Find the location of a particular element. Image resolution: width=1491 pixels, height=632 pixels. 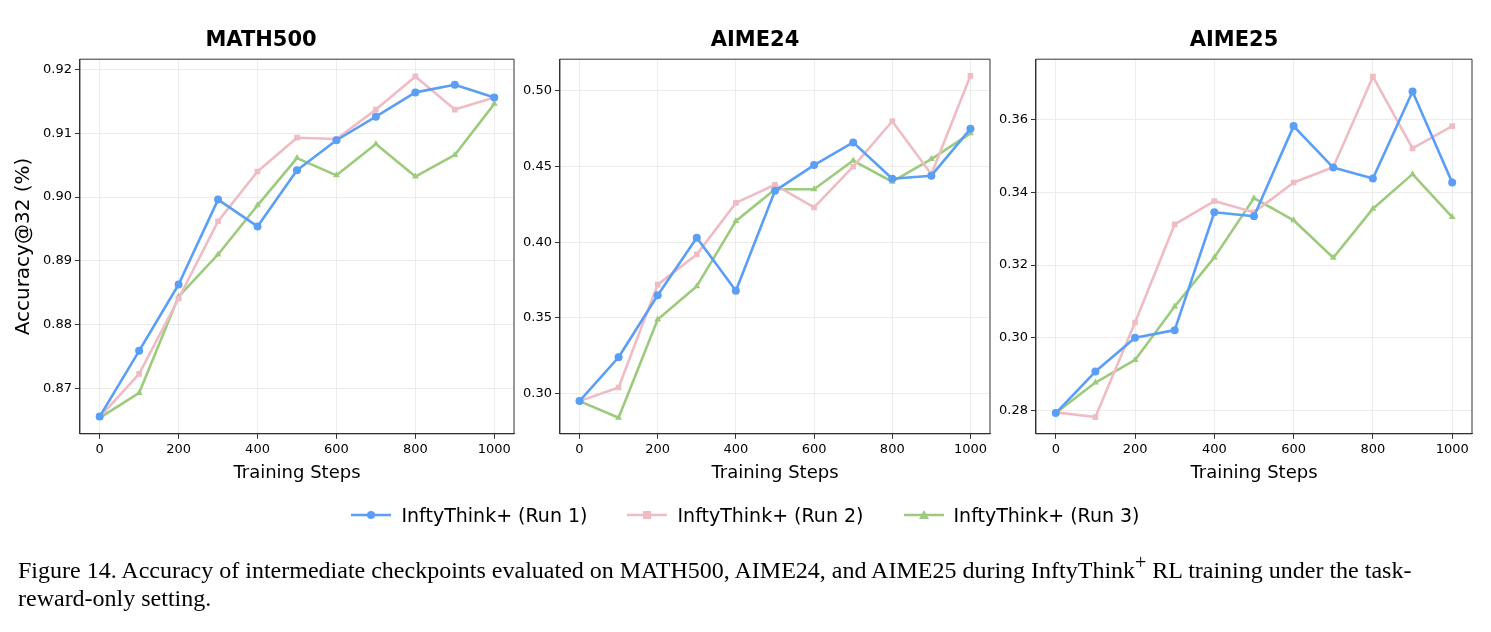

y-tick-label: 0.45 is located at coordinates (537, 165).